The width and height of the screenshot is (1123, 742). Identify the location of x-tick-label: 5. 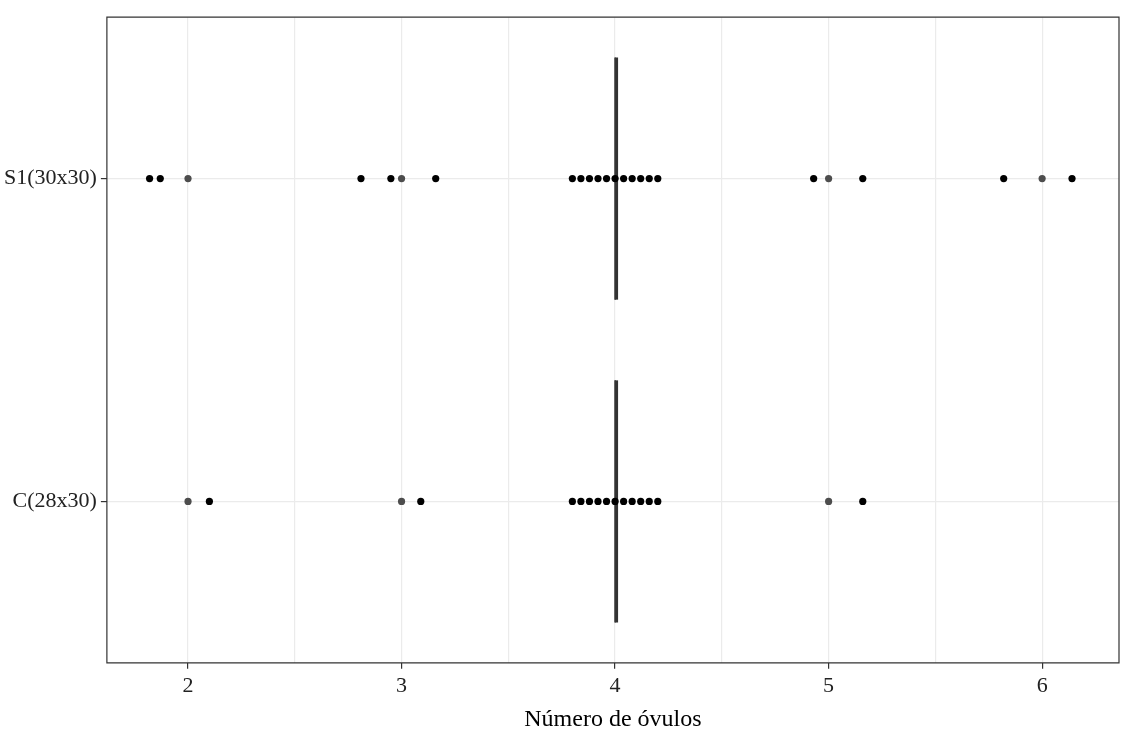
(829, 684).